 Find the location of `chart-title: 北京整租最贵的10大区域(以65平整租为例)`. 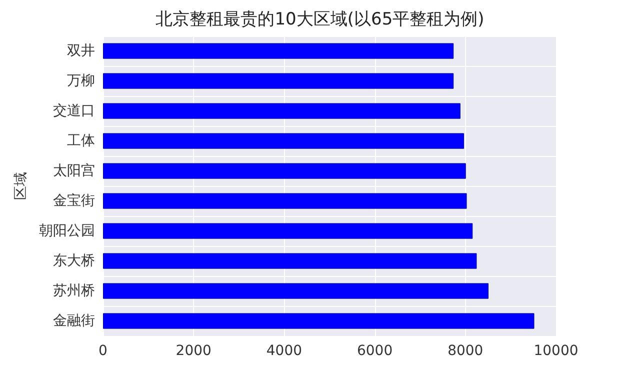

chart-title: 北京整租最贵的10大区域(以65平整租为例) is located at coordinates (320, 20).